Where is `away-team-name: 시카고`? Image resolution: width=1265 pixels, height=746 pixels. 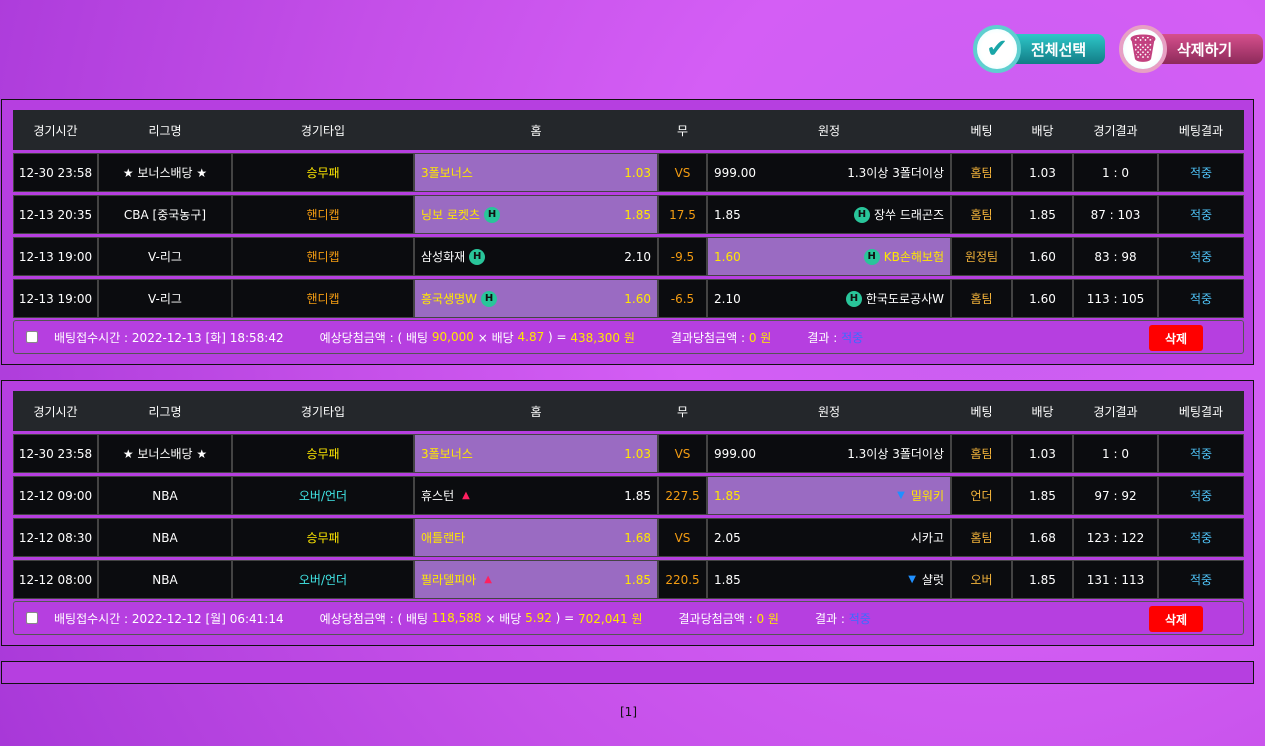 away-team-name: 시카고 is located at coordinates (927, 538).